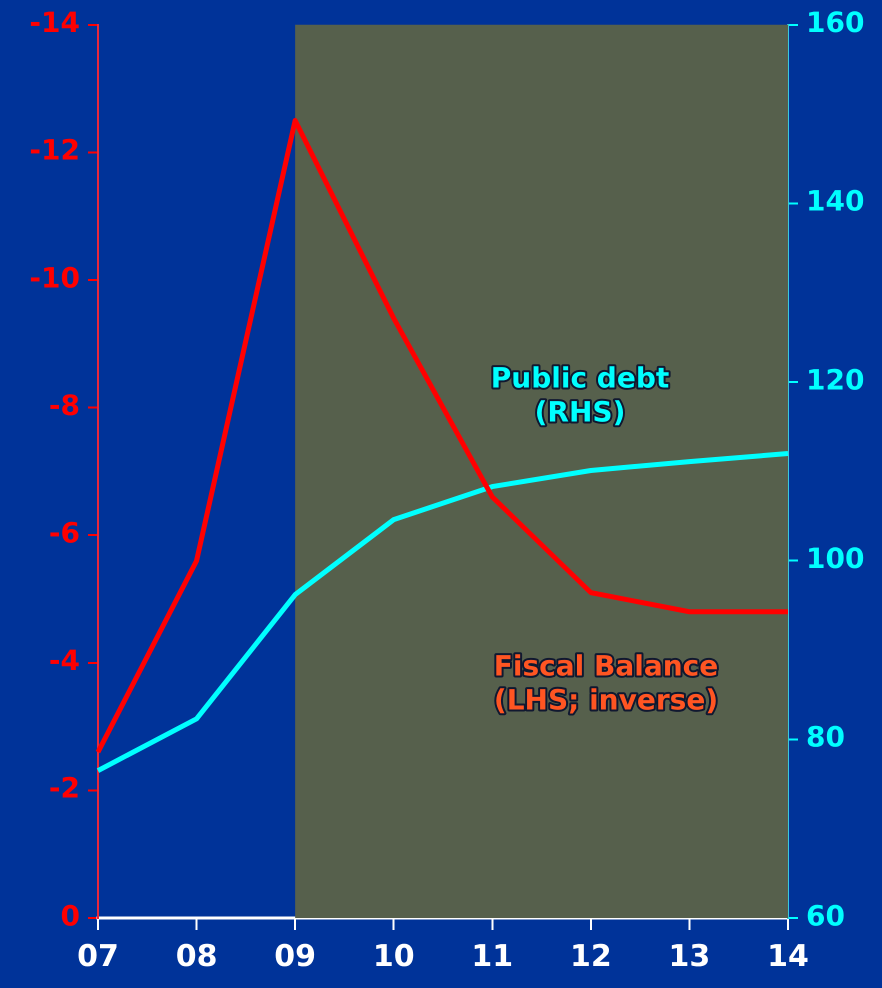 The image size is (882, 988). Describe the element at coordinates (835, 201) in the screenshot. I see `y2-tick-label: 140` at that location.